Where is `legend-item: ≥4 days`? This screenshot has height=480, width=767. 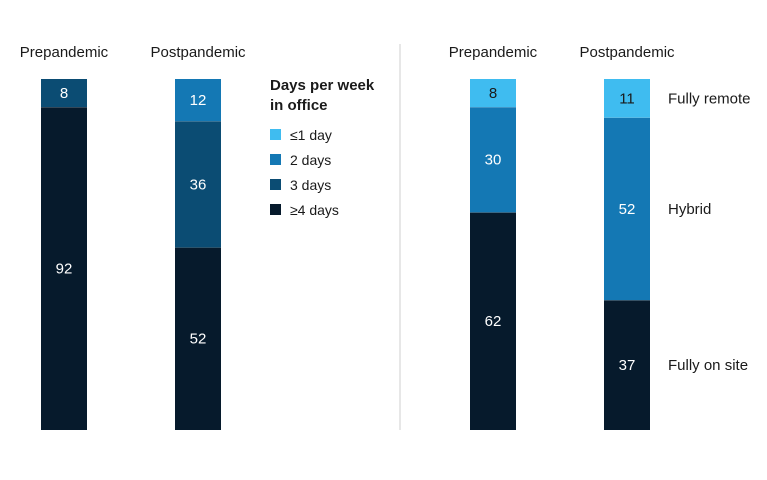
legend-item: ≥4 days is located at coordinates (304, 209).